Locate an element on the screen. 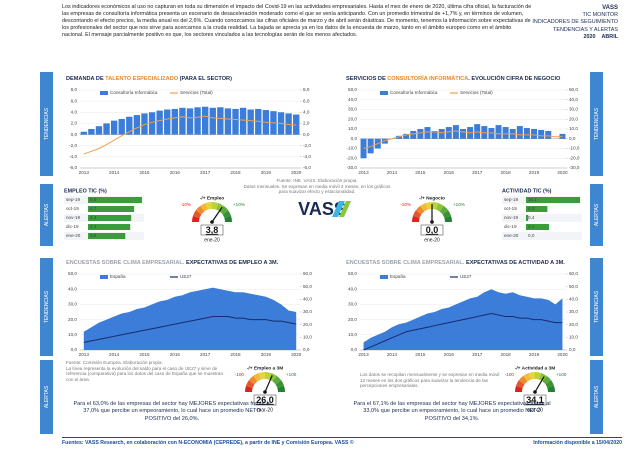 Image resolution: width=640 pixels, height=464 pixels. gauge-date: mar-20 is located at coordinates (265, 410).